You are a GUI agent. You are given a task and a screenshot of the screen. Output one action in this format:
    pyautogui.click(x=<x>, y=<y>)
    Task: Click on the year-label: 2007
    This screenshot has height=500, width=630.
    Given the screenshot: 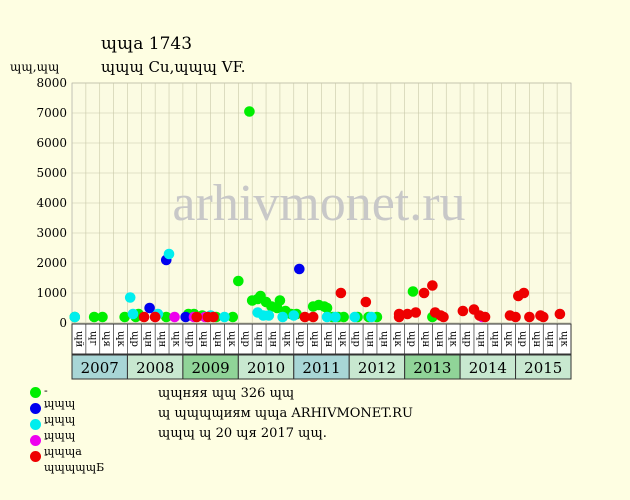 What is the action you would take?
    pyautogui.click(x=100, y=368)
    